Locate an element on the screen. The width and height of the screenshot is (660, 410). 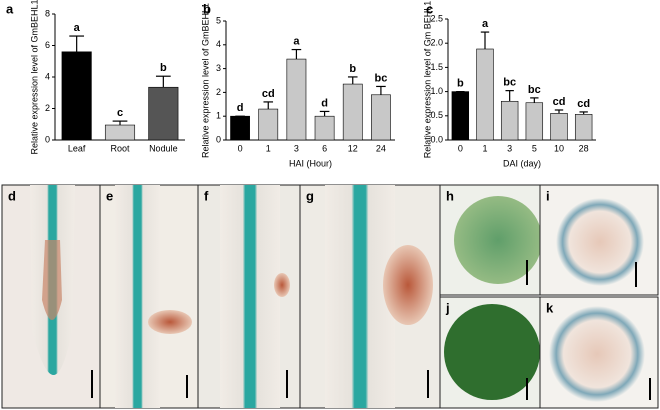
panel-label: f is located at coordinates (206, 195).